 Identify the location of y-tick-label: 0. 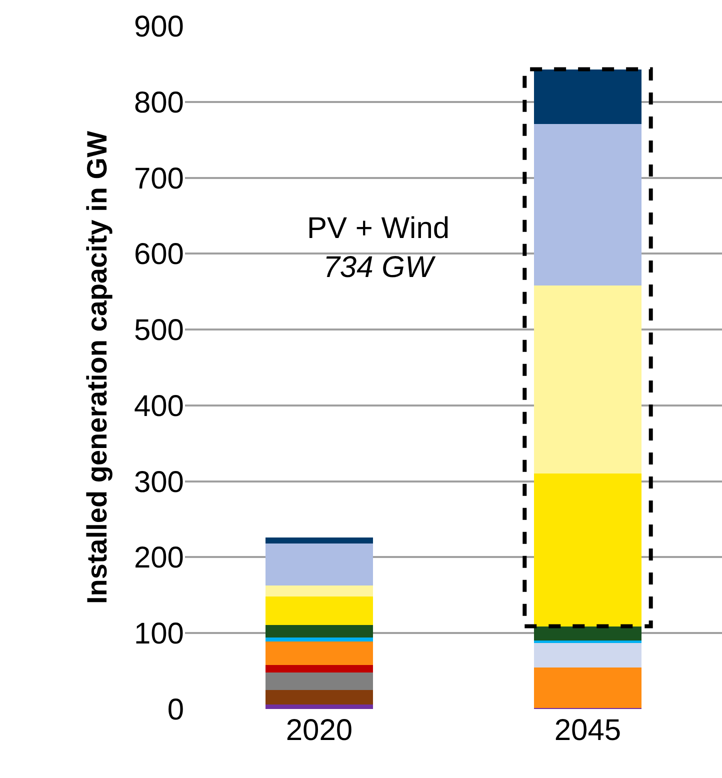
(175, 710).